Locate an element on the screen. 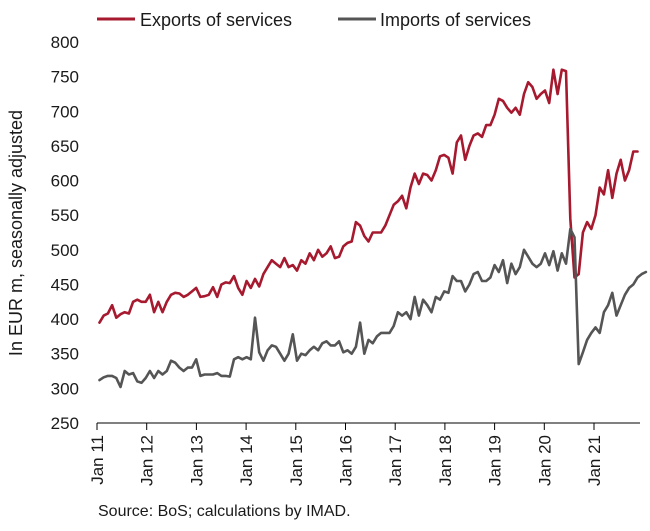 Image resolution: width=650 pixels, height=531 pixels. x-tick-label: Jan 17 is located at coordinates (395, 460).